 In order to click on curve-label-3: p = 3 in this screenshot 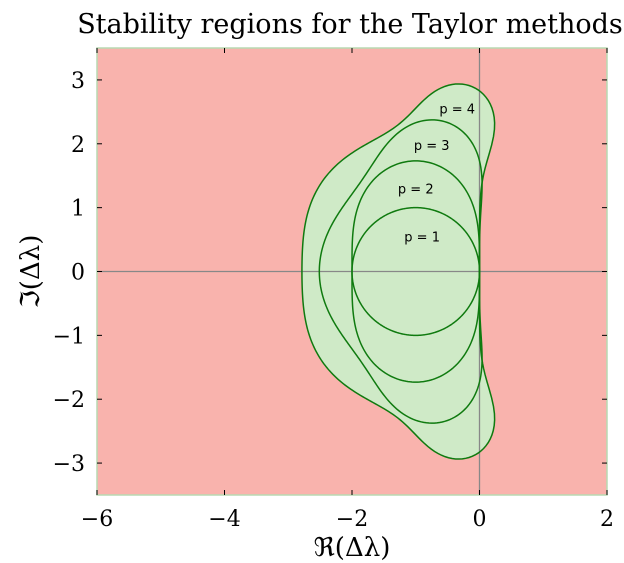, I will do `click(432, 146)`.